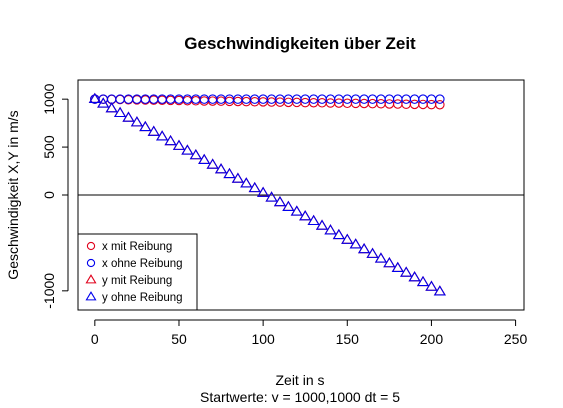 The image size is (563, 408). I want to click on chart-subtitle: Startwerte: v = 1000,1000 dt = 5, so click(300, 397).